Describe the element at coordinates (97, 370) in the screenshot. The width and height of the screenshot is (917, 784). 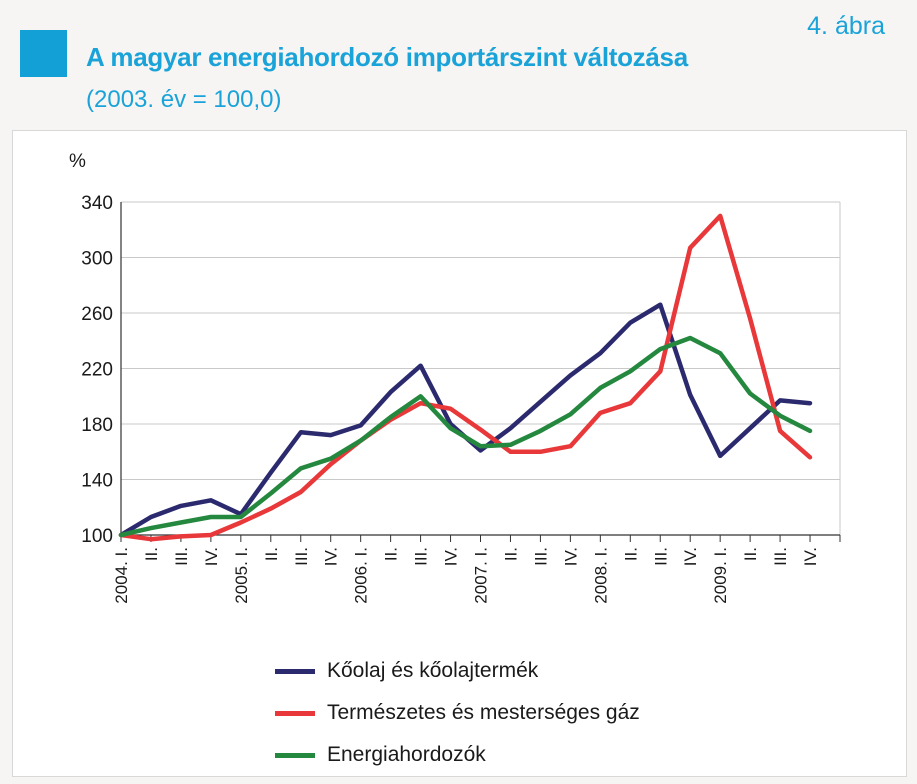
I see `y-tick-label: 220` at that location.